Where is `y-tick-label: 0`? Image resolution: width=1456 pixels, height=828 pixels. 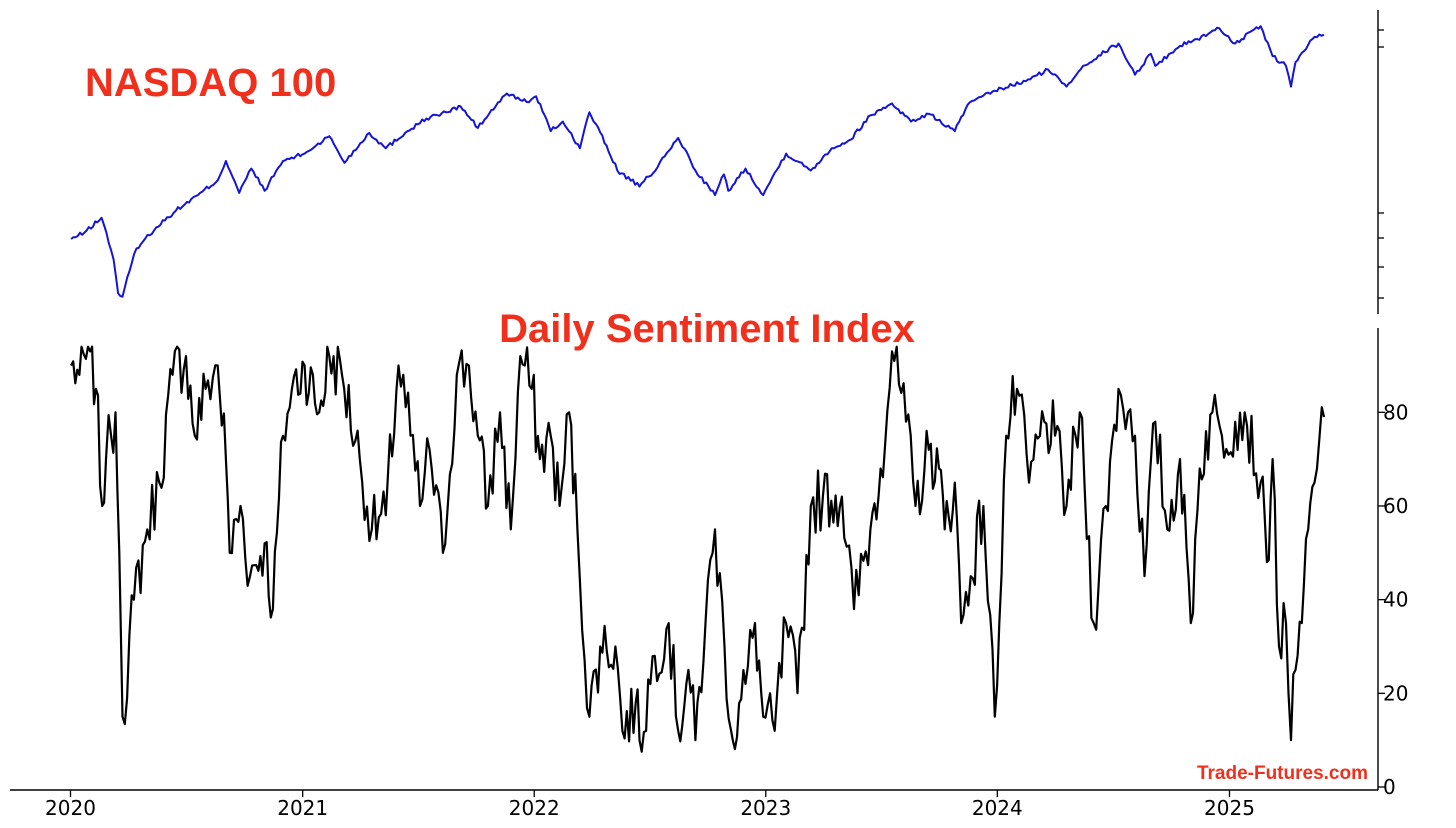 y-tick-label: 0 is located at coordinates (1389, 787).